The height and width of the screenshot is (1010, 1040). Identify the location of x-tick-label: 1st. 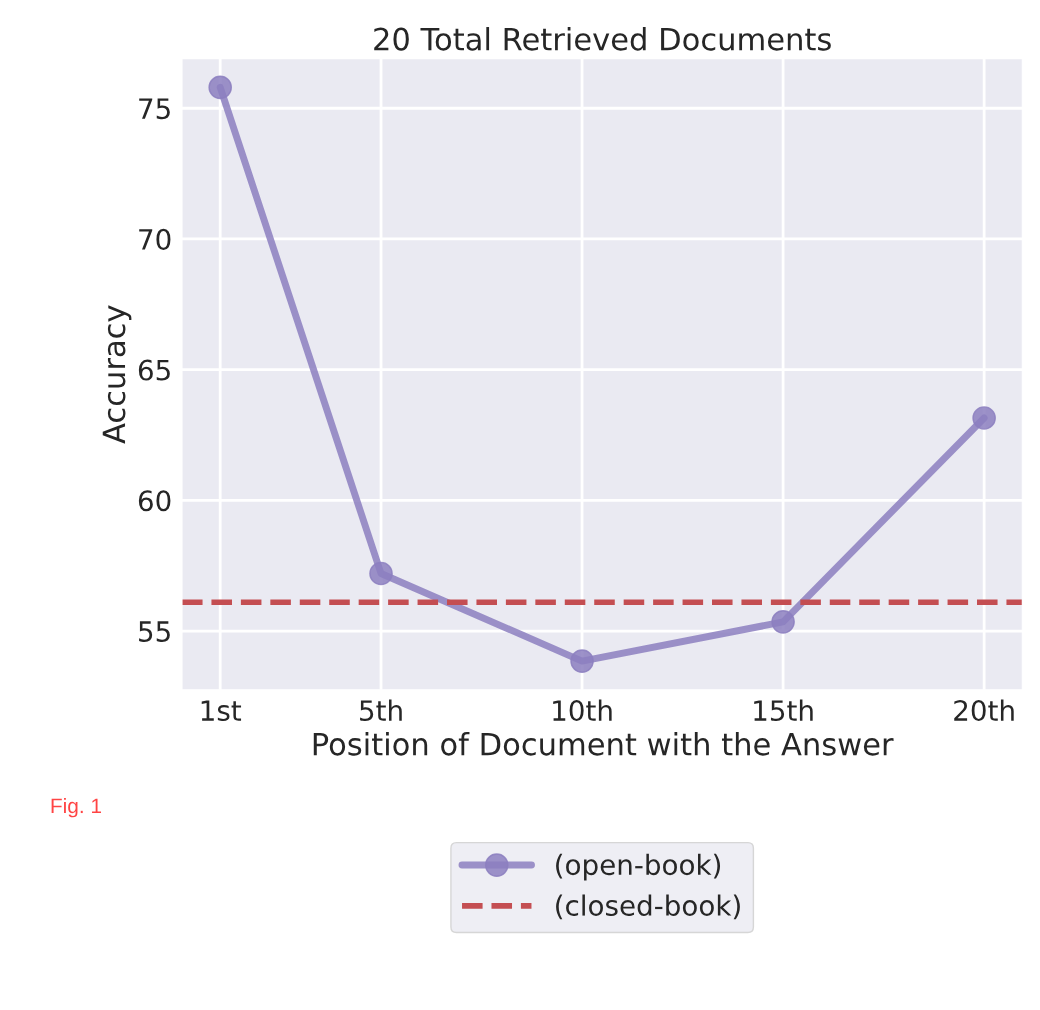
(221, 711).